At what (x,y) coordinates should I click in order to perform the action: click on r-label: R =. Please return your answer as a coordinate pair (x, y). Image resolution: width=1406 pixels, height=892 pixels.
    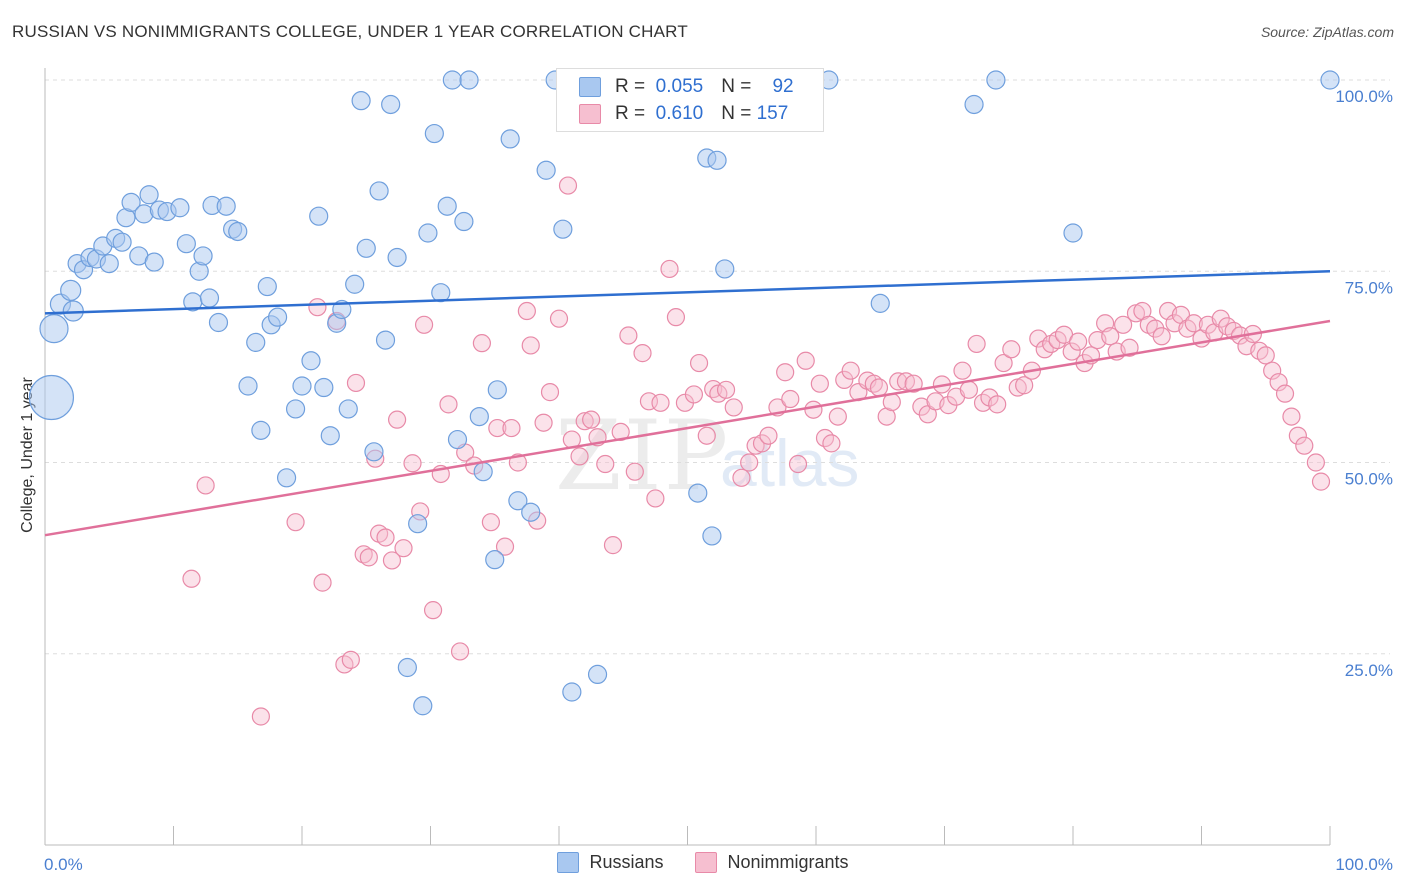
    Looking at the image, I should click on (630, 86).